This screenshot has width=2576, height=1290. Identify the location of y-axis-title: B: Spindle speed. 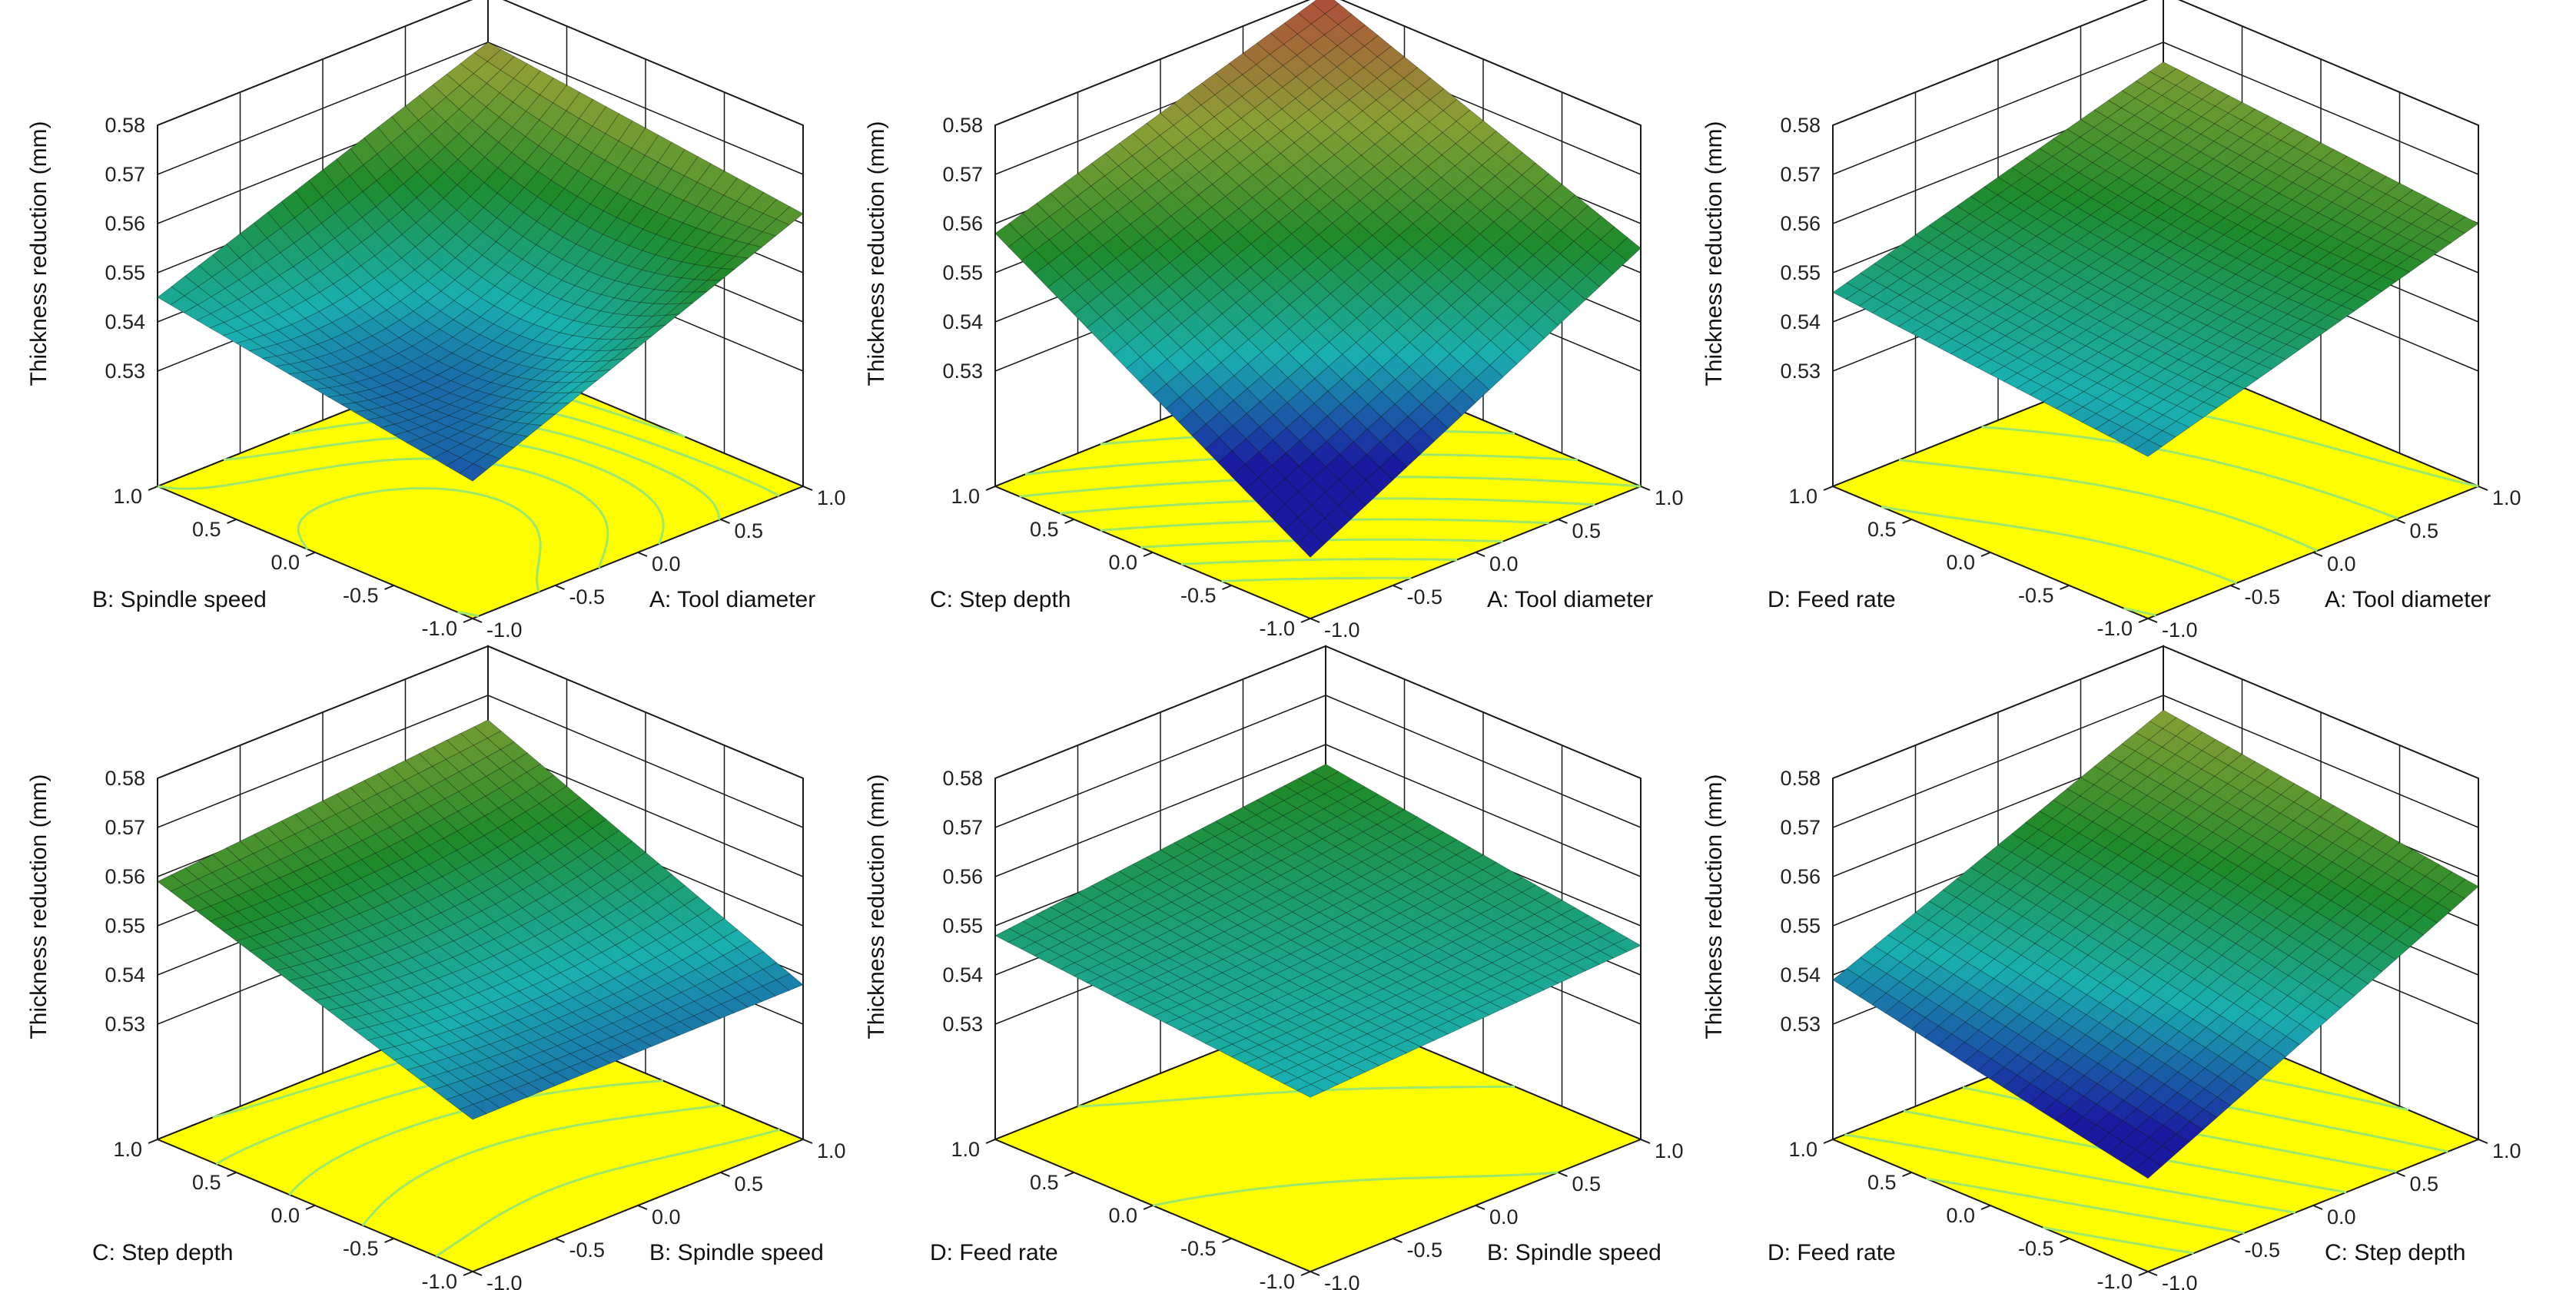
(736, 1252).